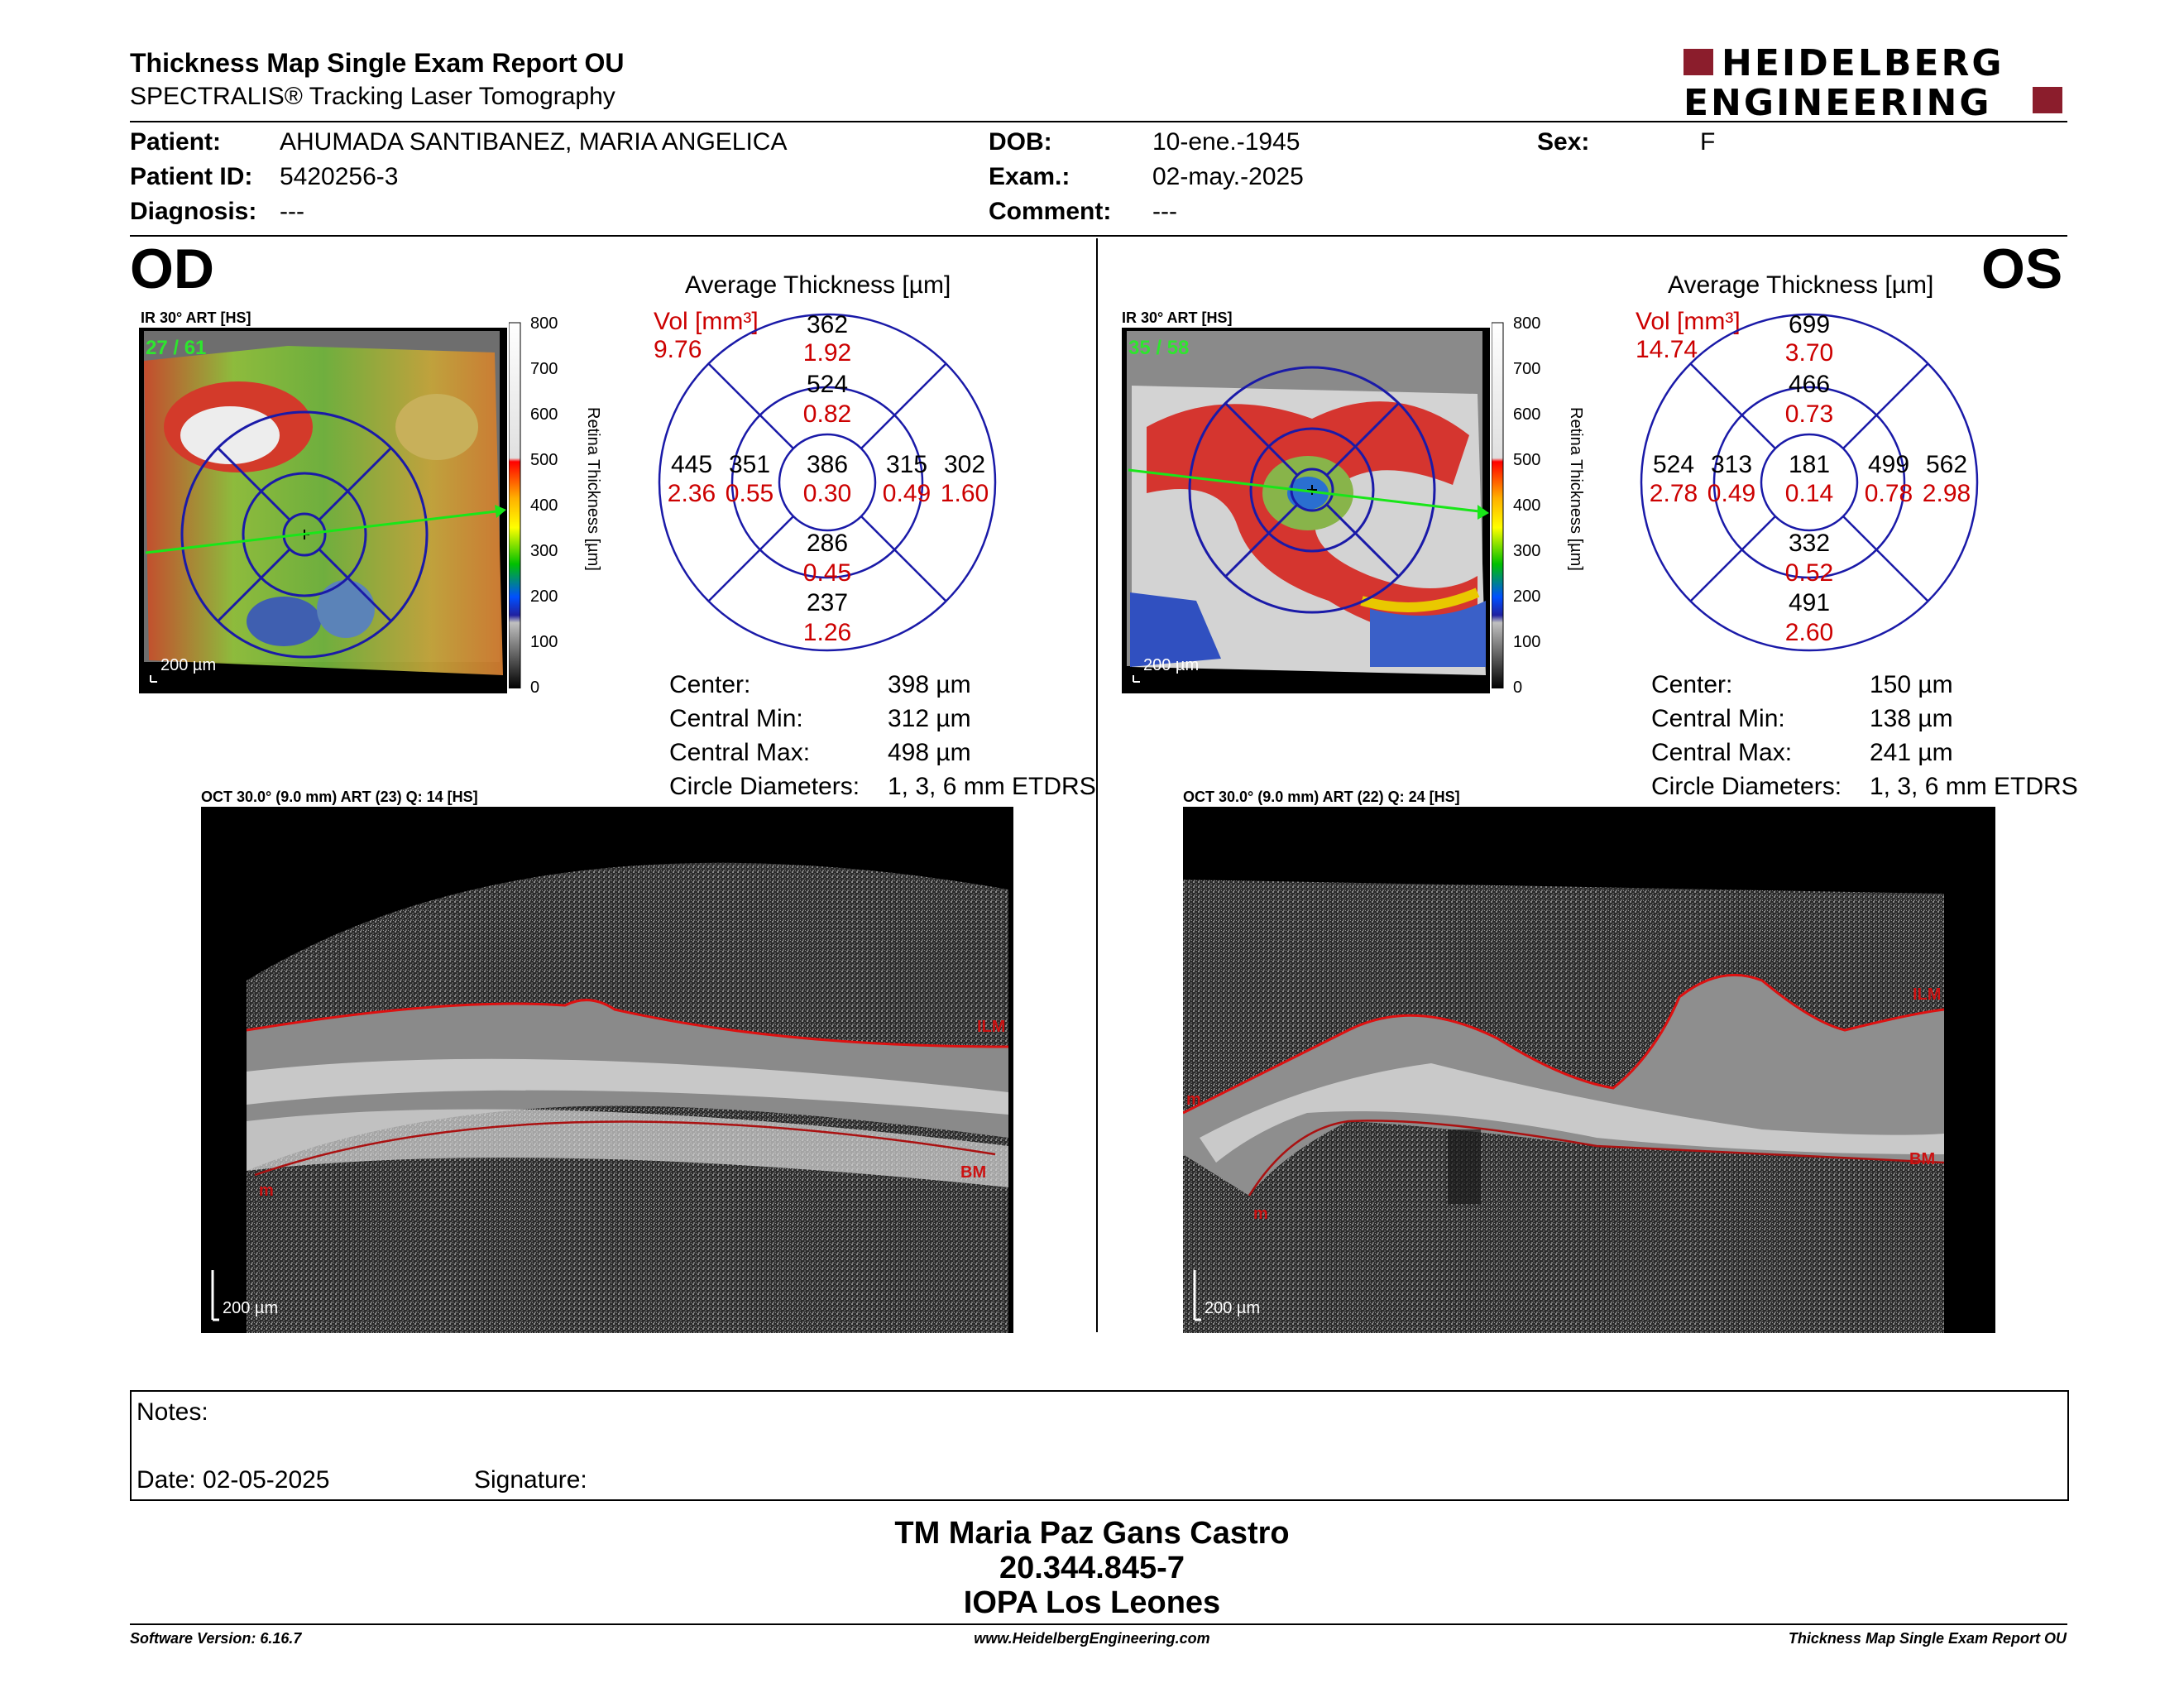 The width and height of the screenshot is (2184, 1688). I want to click on od-avg-title: Average Thickness [µm], so click(818, 285).